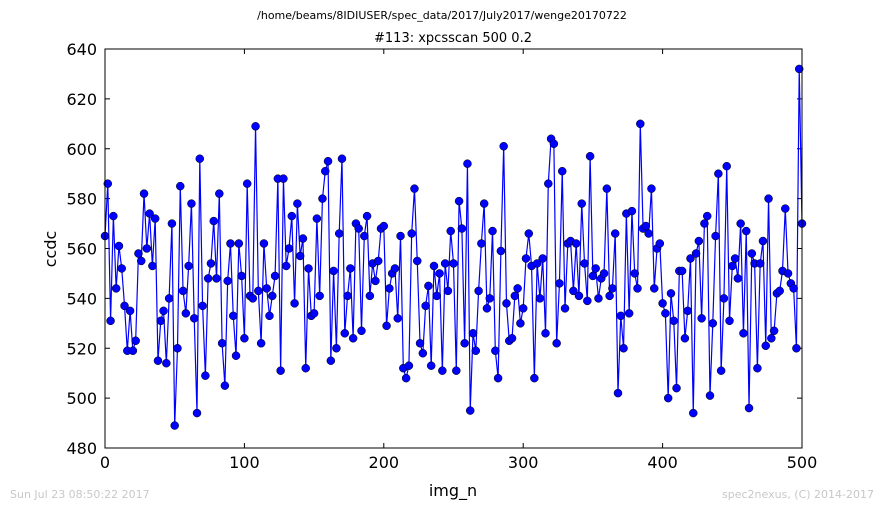  I want to click on y-tick-label: 560, so click(81, 249).